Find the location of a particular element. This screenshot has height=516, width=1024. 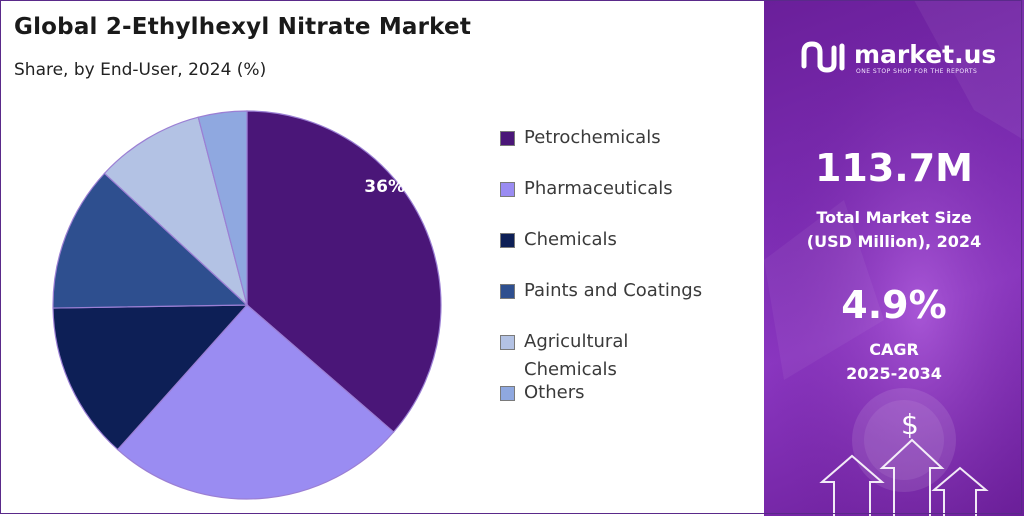

pie-slice-petrochemicals is located at coordinates (344, 271).